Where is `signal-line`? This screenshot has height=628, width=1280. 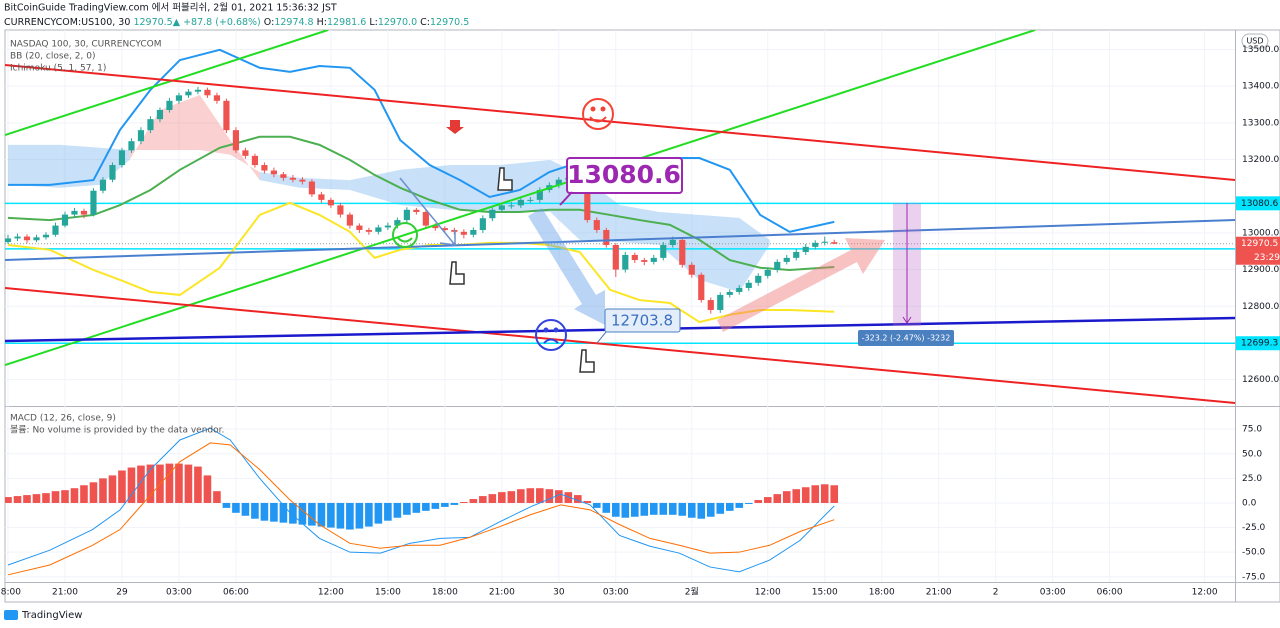
signal-line is located at coordinates (421, 509).